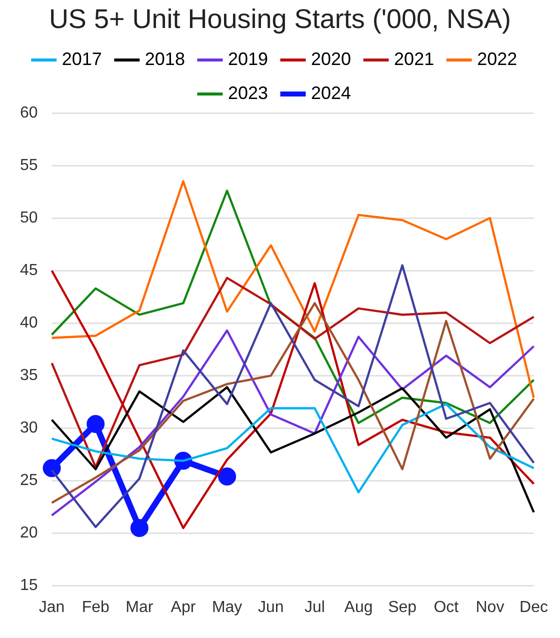 This screenshot has width=560, height=638. What do you see at coordinates (140, 607) in the screenshot?
I see `x-tick-label: Mar` at bounding box center [140, 607].